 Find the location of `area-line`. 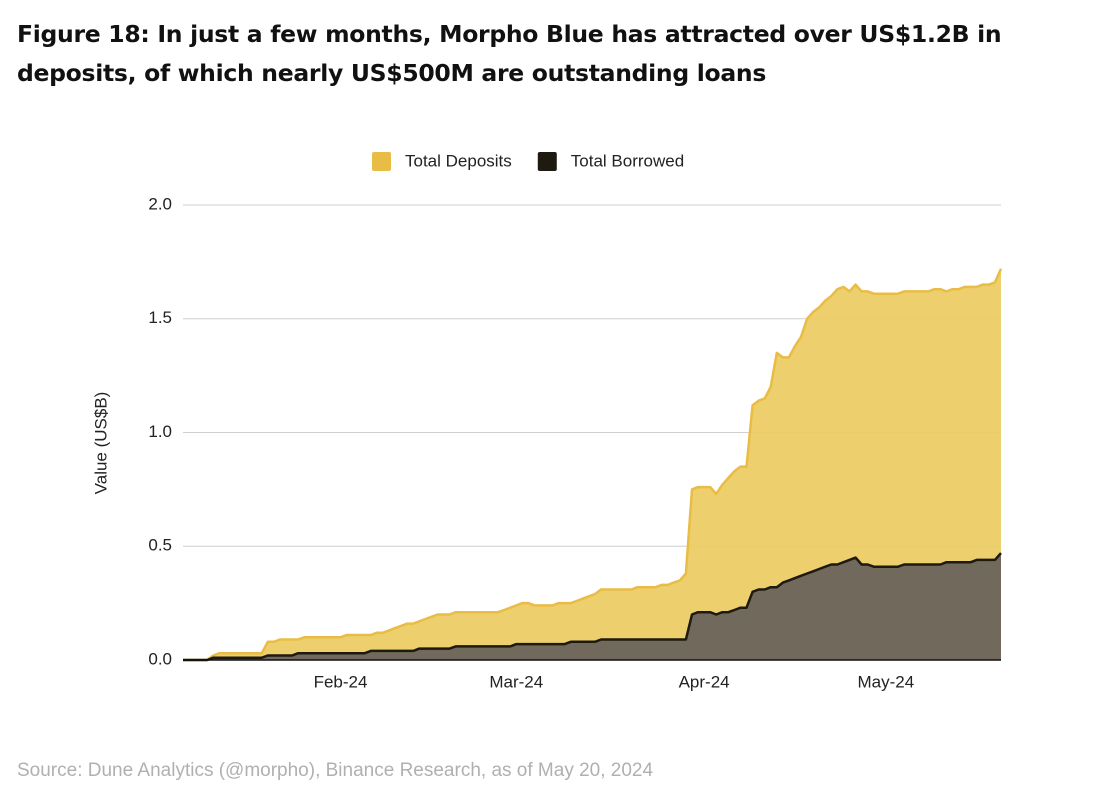

area-line is located at coordinates (592, 607).